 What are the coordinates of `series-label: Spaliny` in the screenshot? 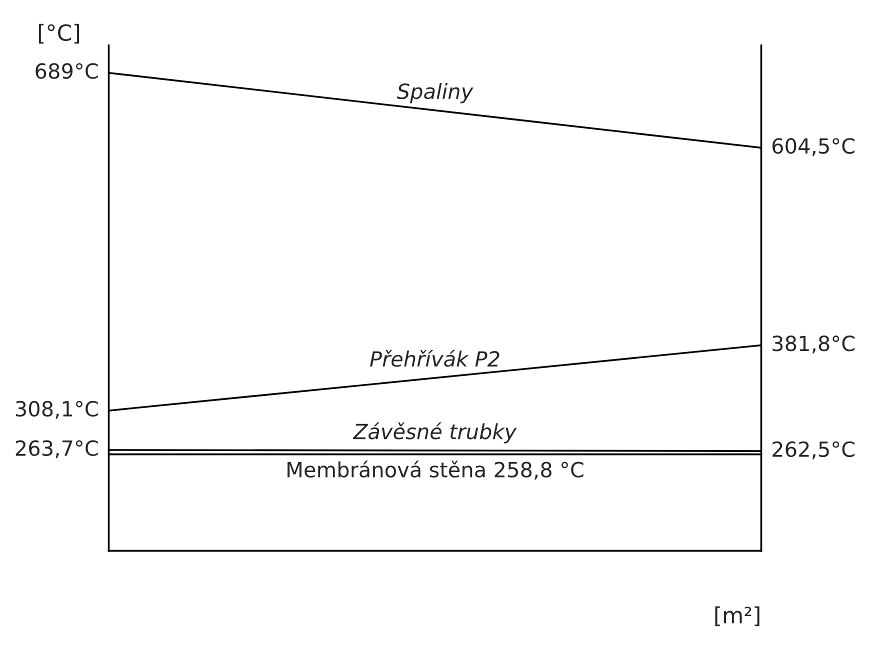 It's located at (435, 93).